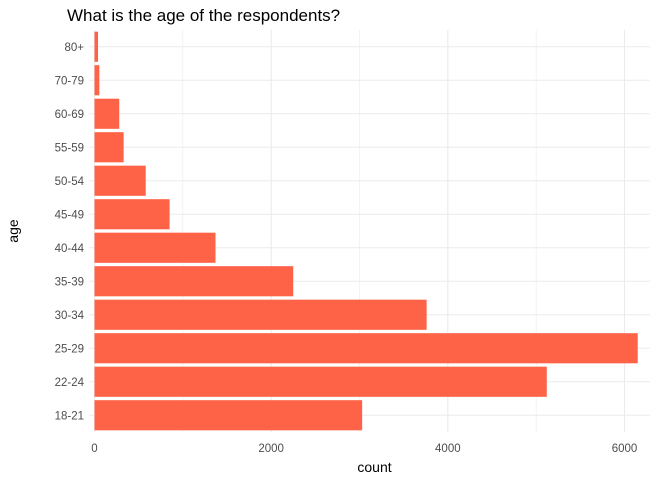  I want to click on y-tick-label: 60-69, so click(69, 115).